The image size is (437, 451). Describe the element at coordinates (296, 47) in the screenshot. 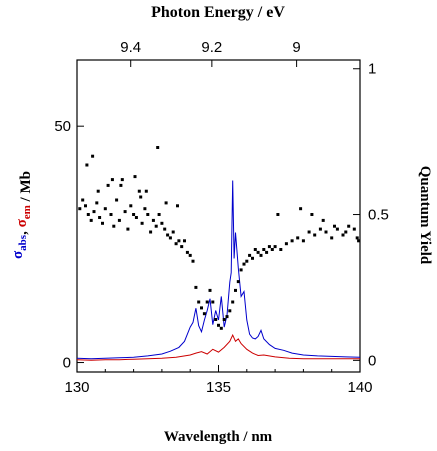

I see `top-tick-label: 9` at that location.